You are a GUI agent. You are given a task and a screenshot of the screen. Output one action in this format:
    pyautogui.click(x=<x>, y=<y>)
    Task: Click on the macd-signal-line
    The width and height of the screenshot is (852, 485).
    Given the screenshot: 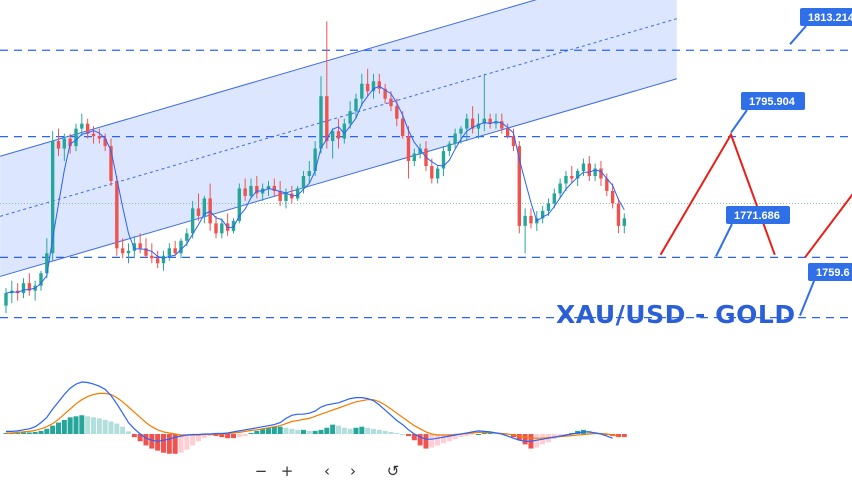 What is the action you would take?
    pyautogui.click(x=312, y=415)
    